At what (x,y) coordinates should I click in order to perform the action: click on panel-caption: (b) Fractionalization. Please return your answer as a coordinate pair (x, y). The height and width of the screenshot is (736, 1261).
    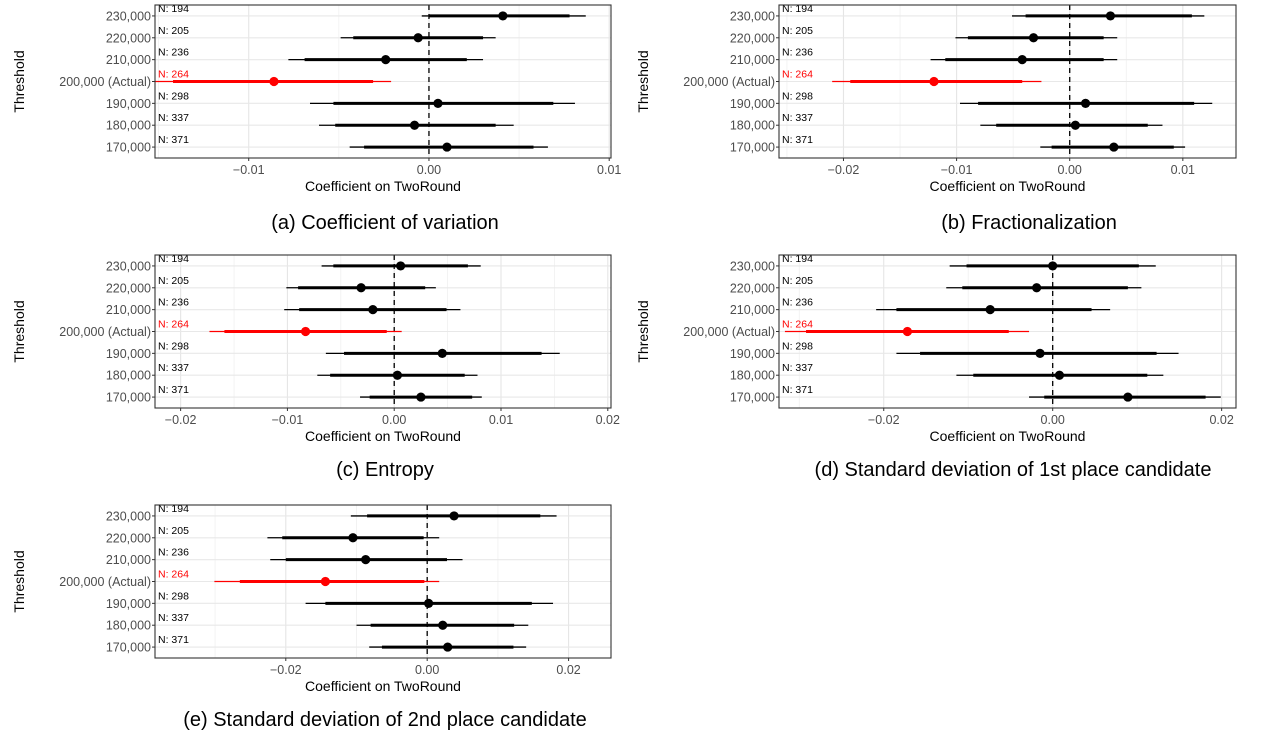
    Looking at the image, I should click on (1029, 223).